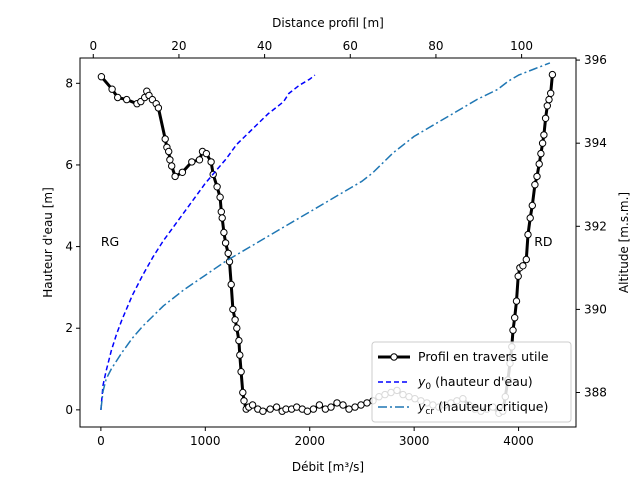  What do you see at coordinates (483, 356) in the screenshot?
I see `legend-label: Profil en travers utile` at bounding box center [483, 356].